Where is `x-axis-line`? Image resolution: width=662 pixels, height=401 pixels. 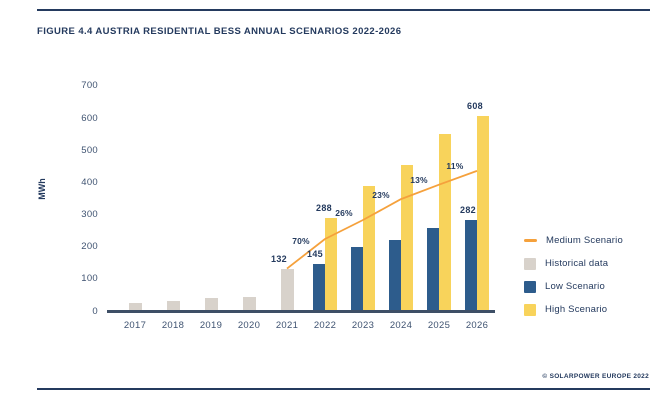
x-axis-line is located at coordinates (301, 311).